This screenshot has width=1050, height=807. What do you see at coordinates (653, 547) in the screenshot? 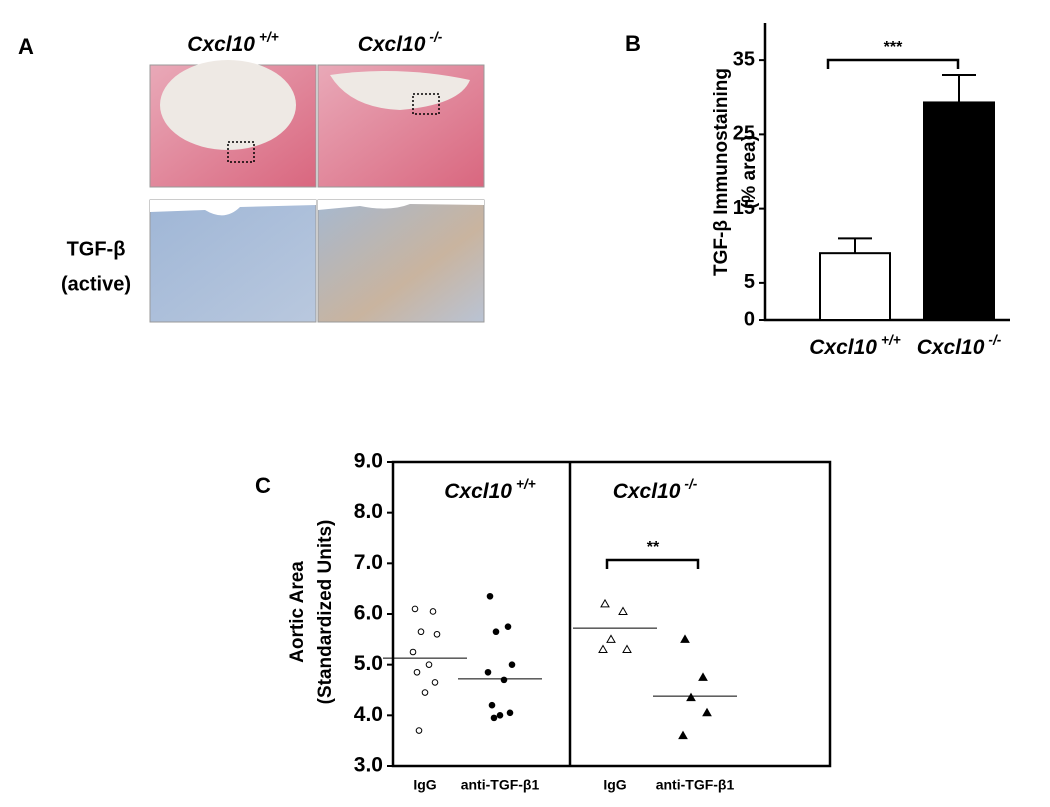
I see `significance-label: **` at bounding box center [653, 547].